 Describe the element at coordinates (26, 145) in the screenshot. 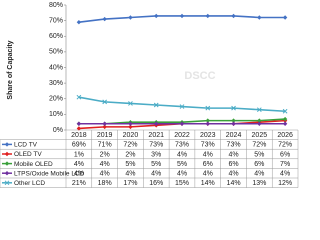

I see `legend-label: LCD TV` at that location.